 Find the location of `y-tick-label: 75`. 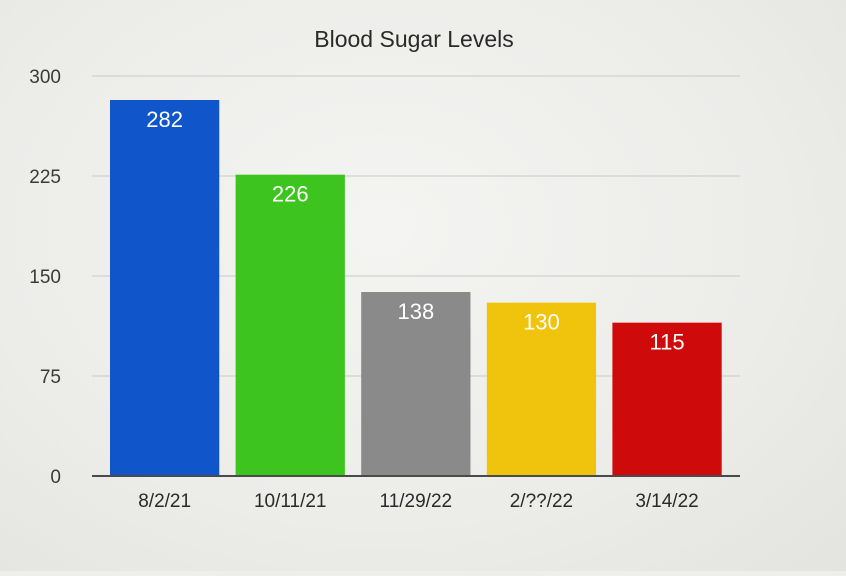

y-tick-label: 75 is located at coordinates (50, 377).